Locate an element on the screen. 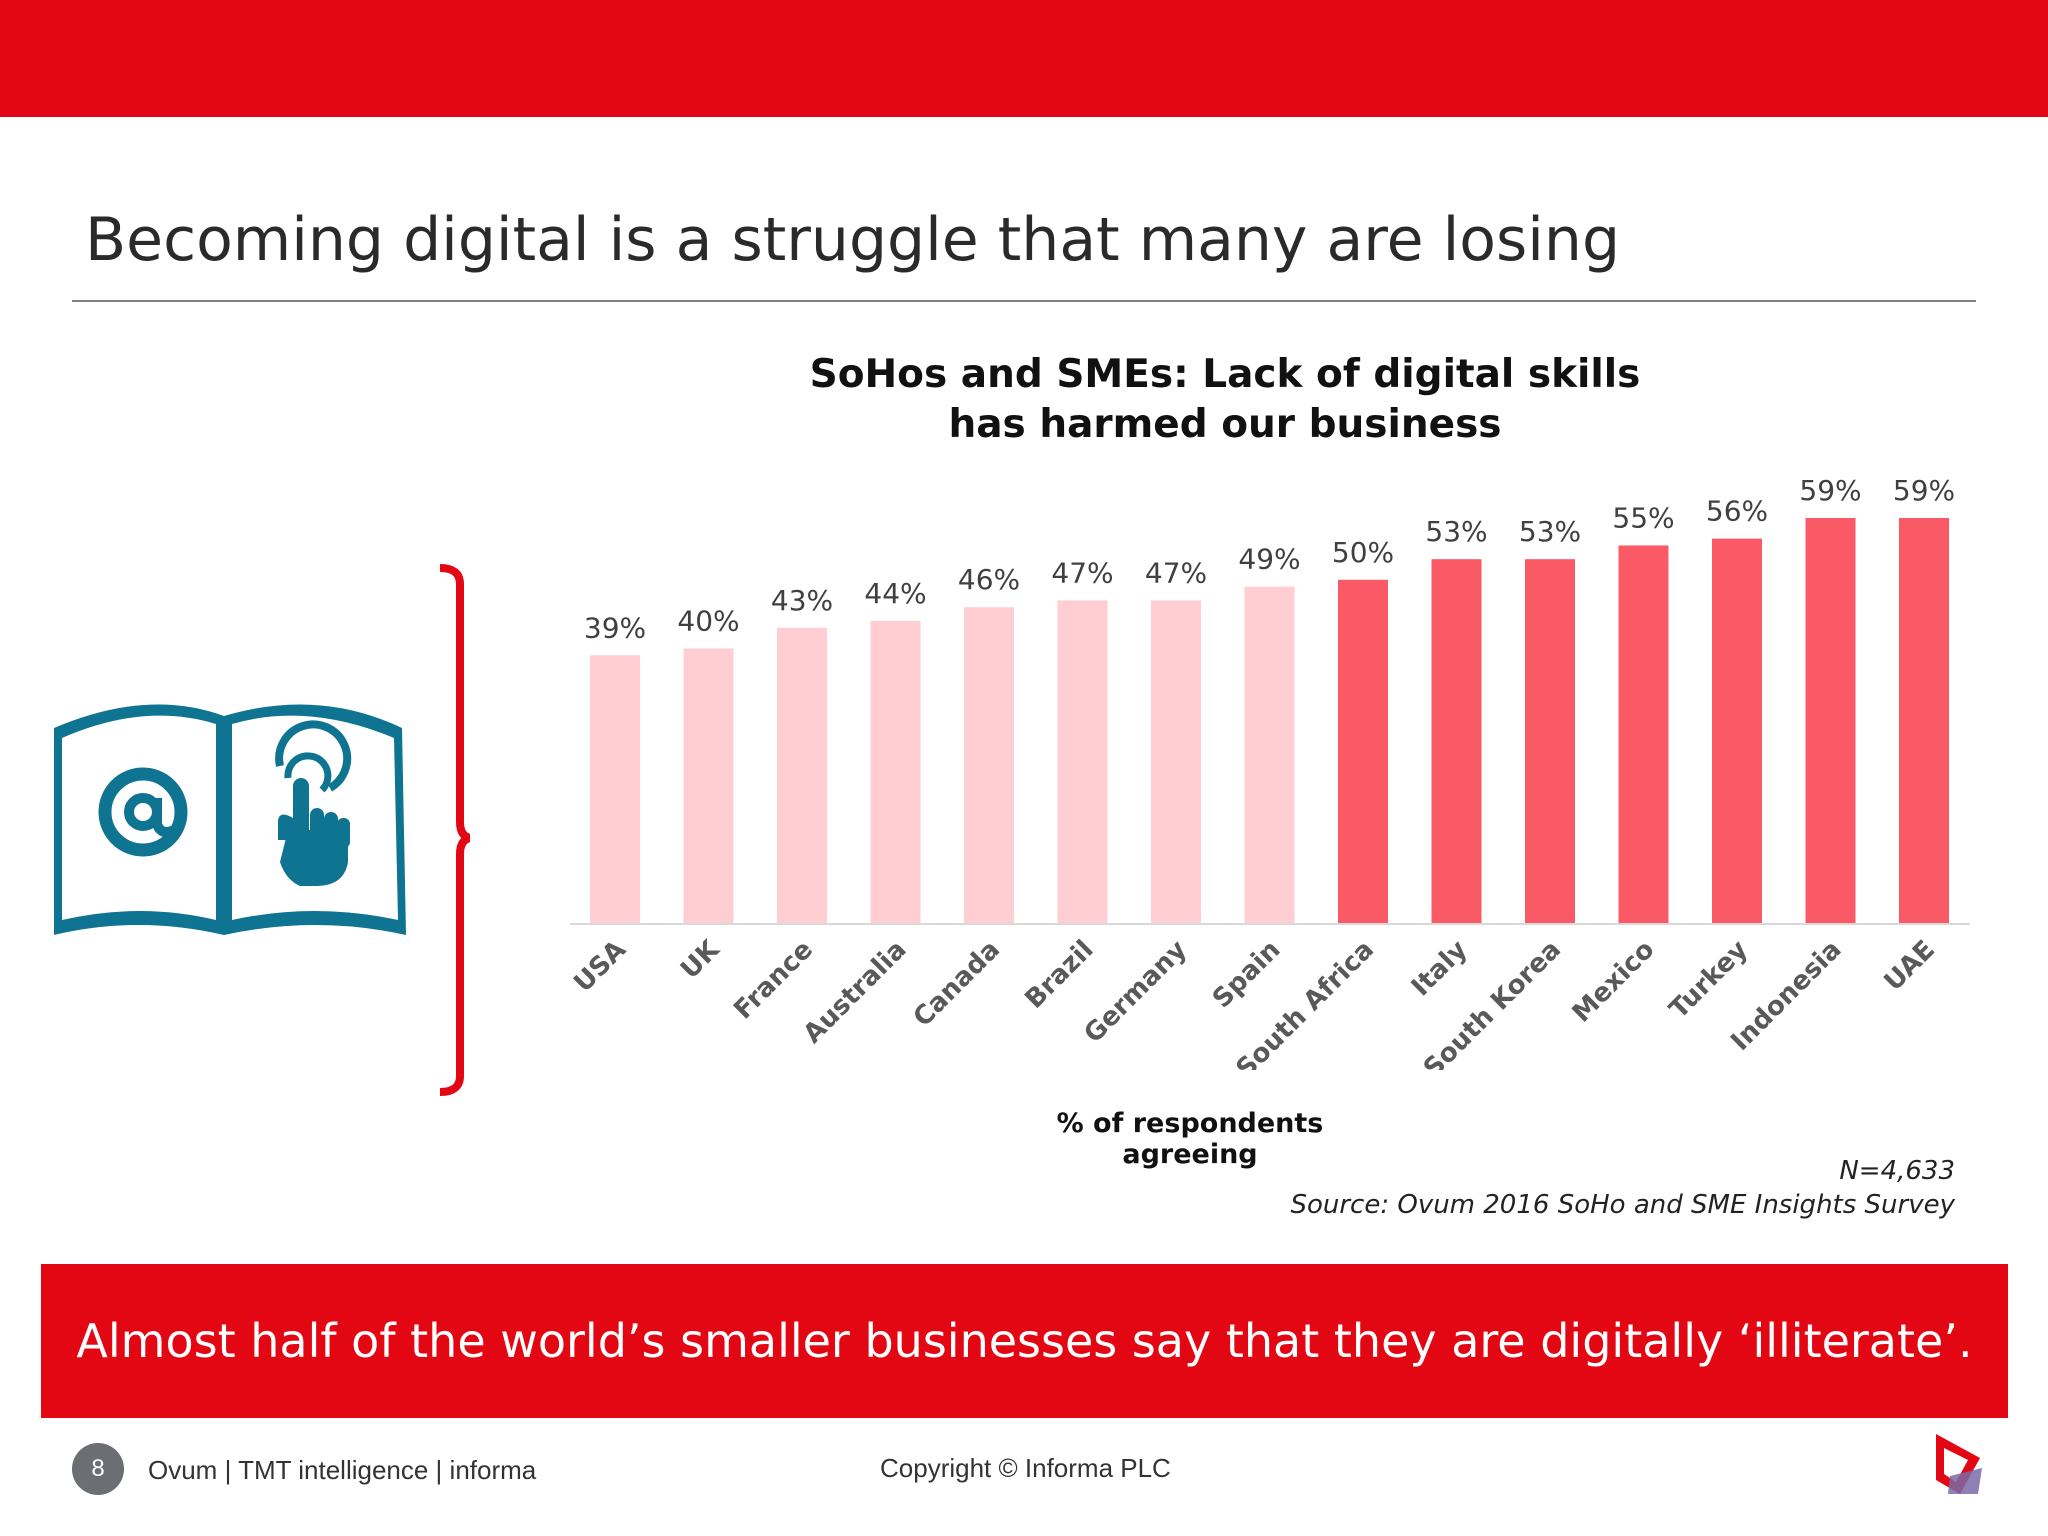 This screenshot has width=2048, height=1536. x-tick-label: Brazil is located at coordinates (1059, 975).